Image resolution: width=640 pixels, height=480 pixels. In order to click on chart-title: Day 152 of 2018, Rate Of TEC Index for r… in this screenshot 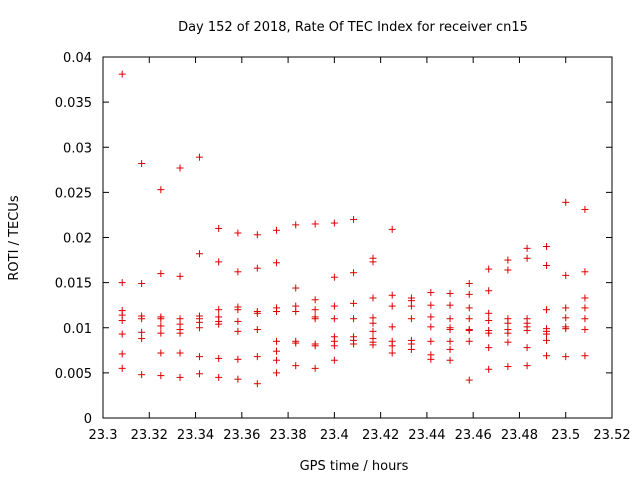, I will do `click(353, 27)`.